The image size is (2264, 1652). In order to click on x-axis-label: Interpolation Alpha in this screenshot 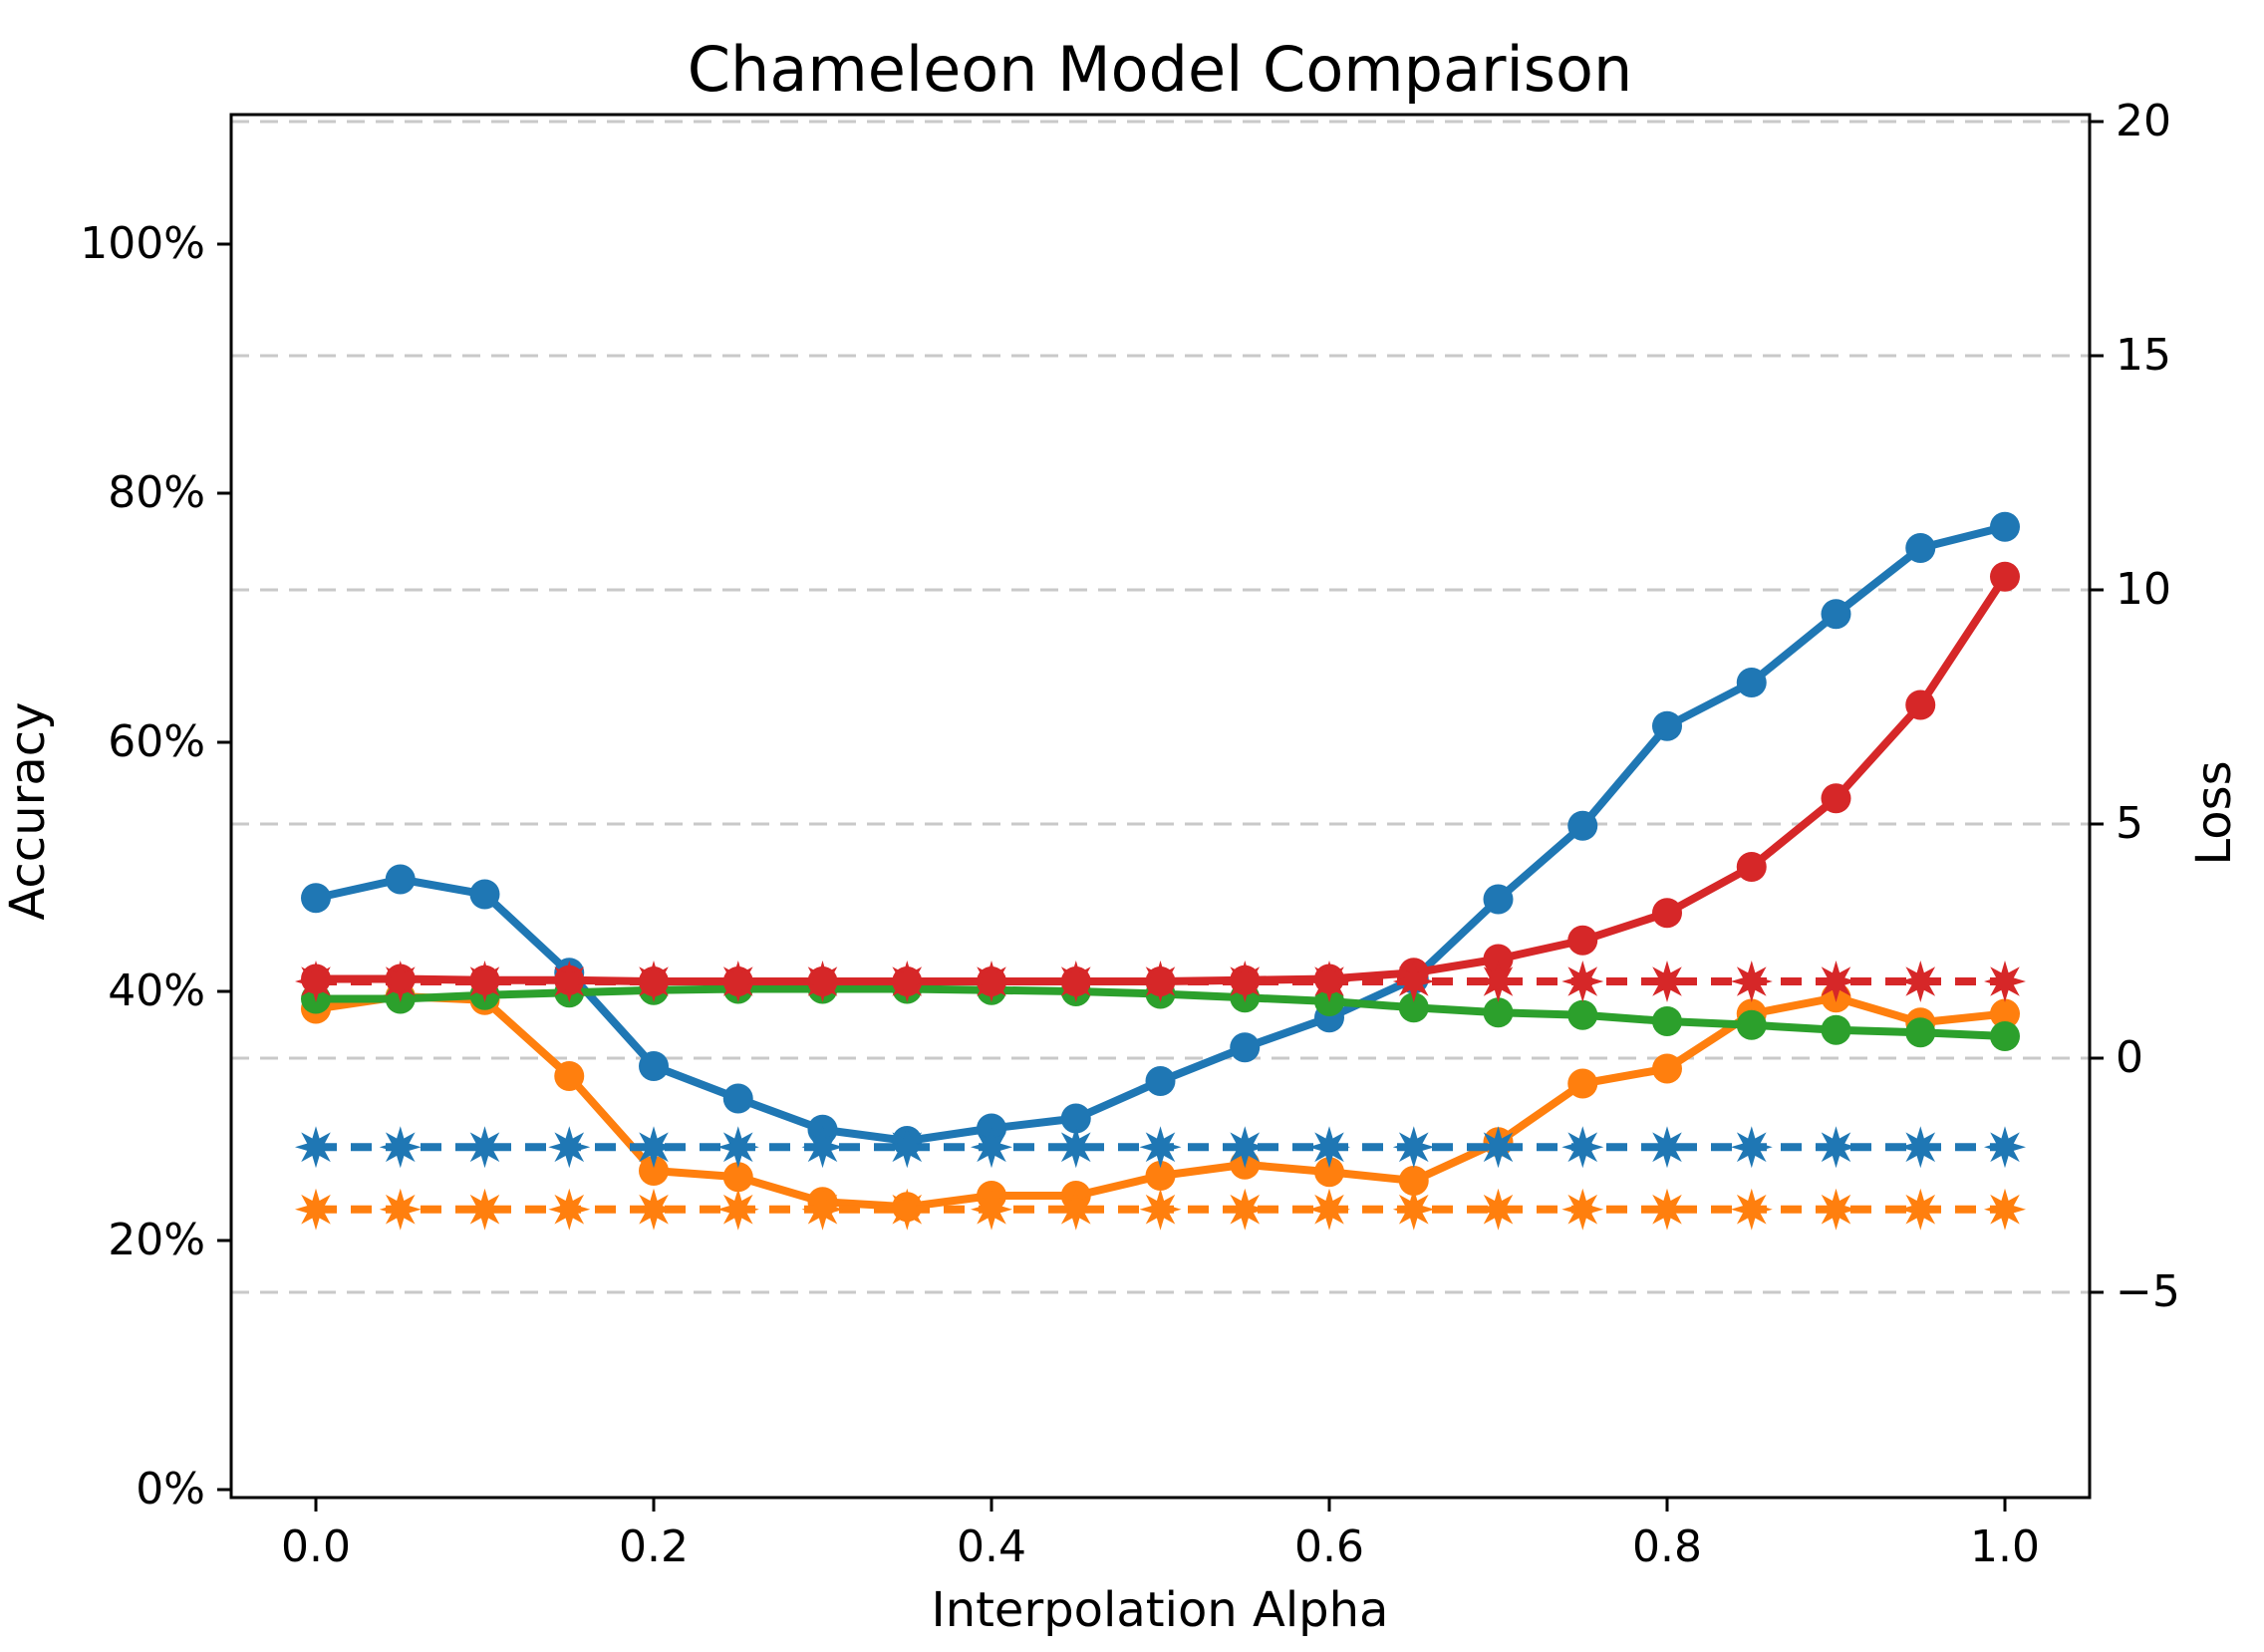, I will do `click(1160, 1610)`.